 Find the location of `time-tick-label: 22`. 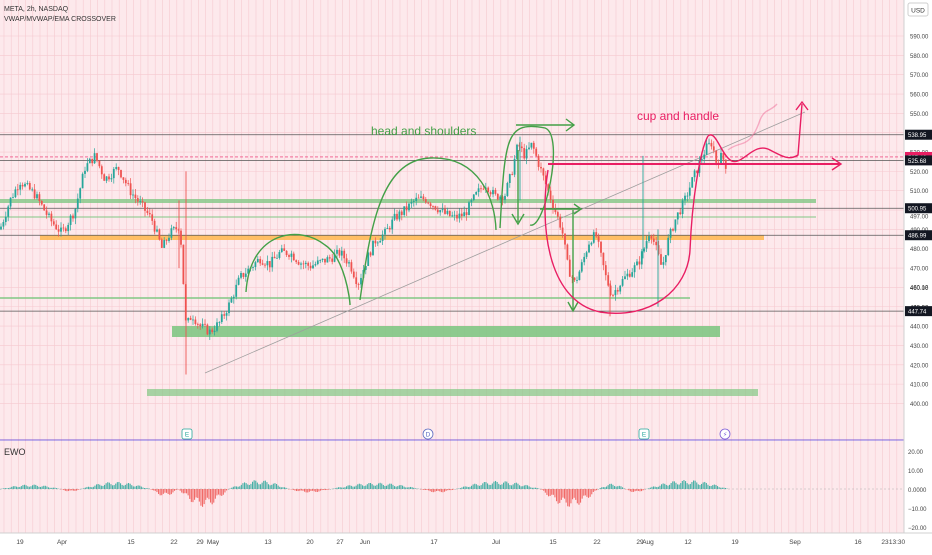

time-tick-label: 22 is located at coordinates (597, 542).